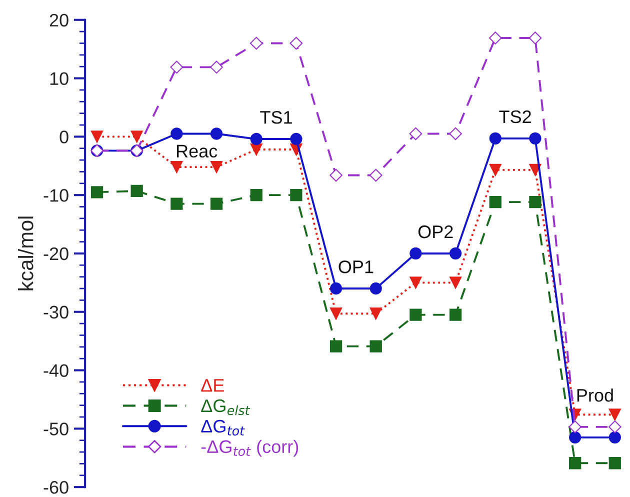 The height and width of the screenshot is (497, 630). I want to click on legend-label: ΔG$_{elst}$, so click(225, 407).